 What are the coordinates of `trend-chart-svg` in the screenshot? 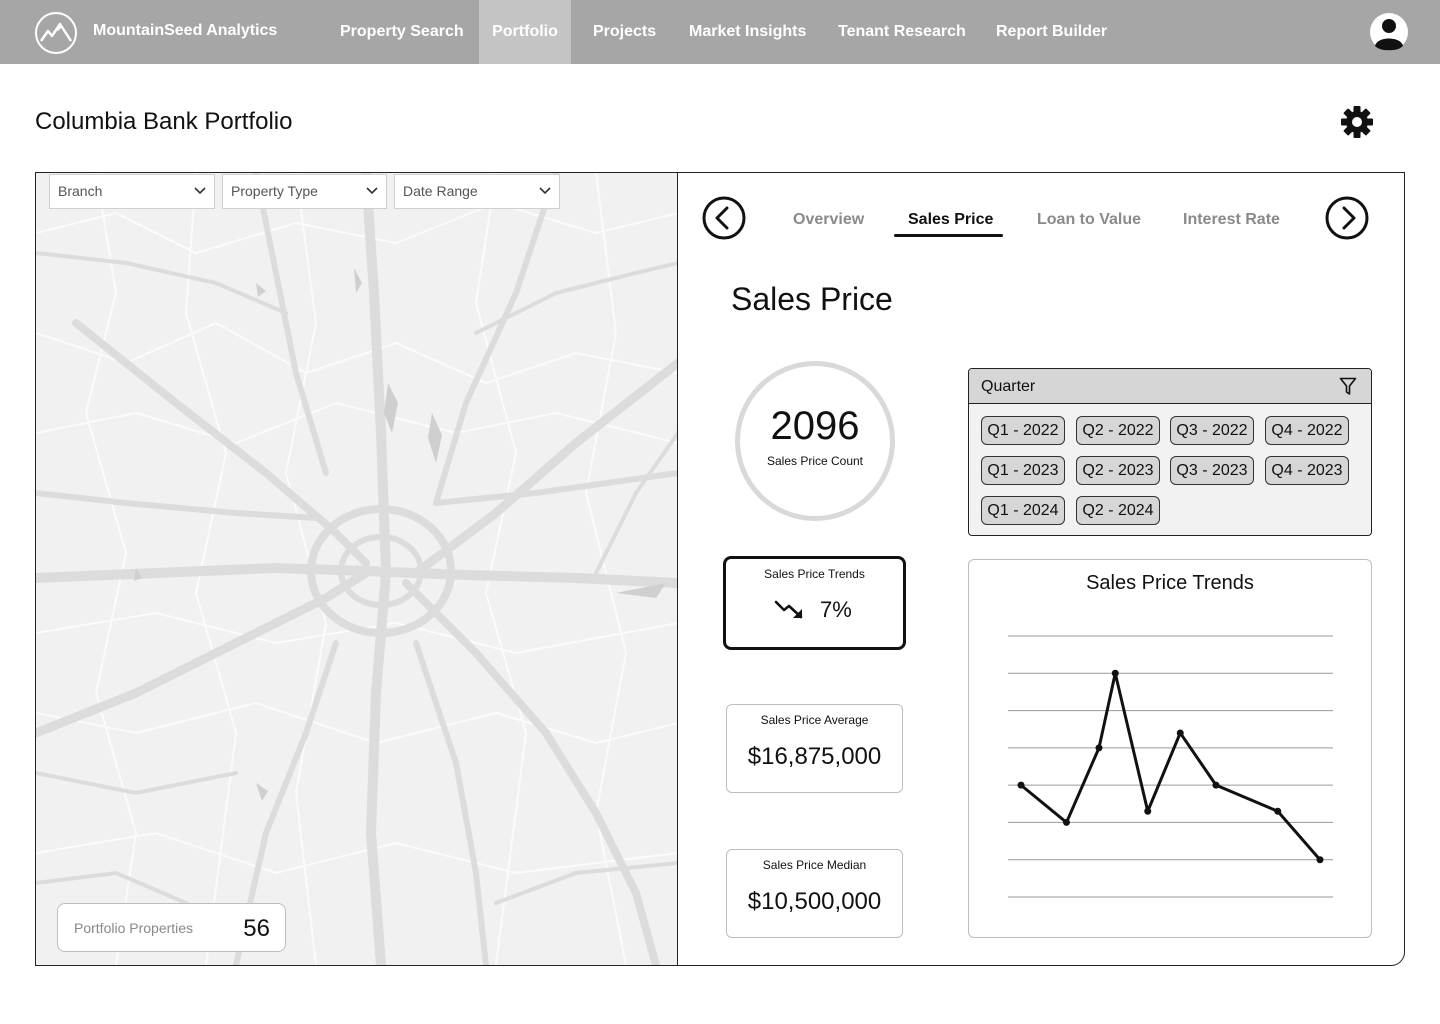 It's located at (1170, 766).